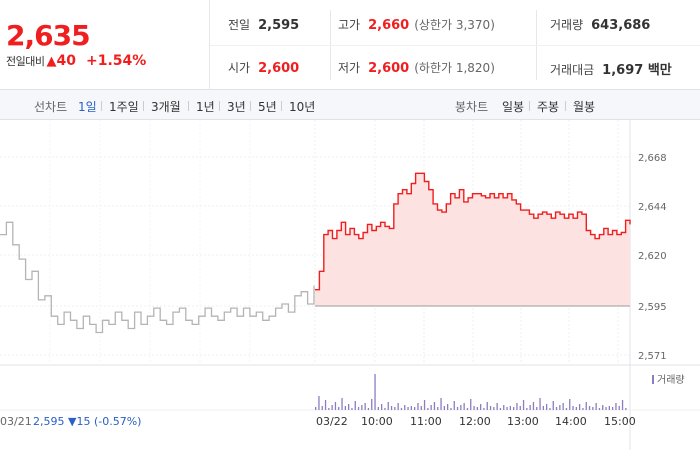 This screenshot has height=450, width=700. I want to click on tab-3m: 3개월, so click(166, 107).